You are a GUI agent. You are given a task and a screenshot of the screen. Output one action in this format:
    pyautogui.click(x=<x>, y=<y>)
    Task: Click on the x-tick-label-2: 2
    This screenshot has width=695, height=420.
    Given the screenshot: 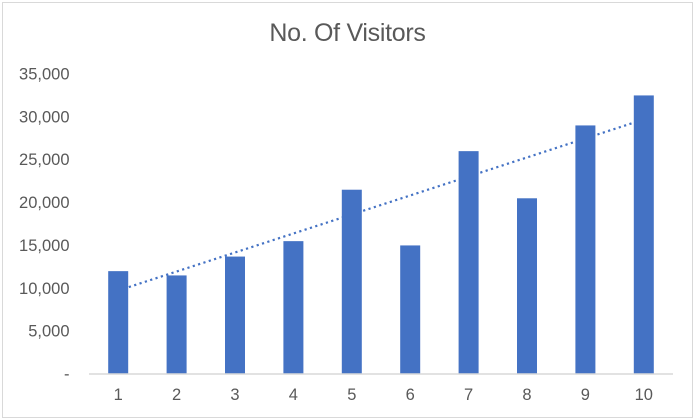 What is the action you would take?
    pyautogui.click(x=176, y=395)
    